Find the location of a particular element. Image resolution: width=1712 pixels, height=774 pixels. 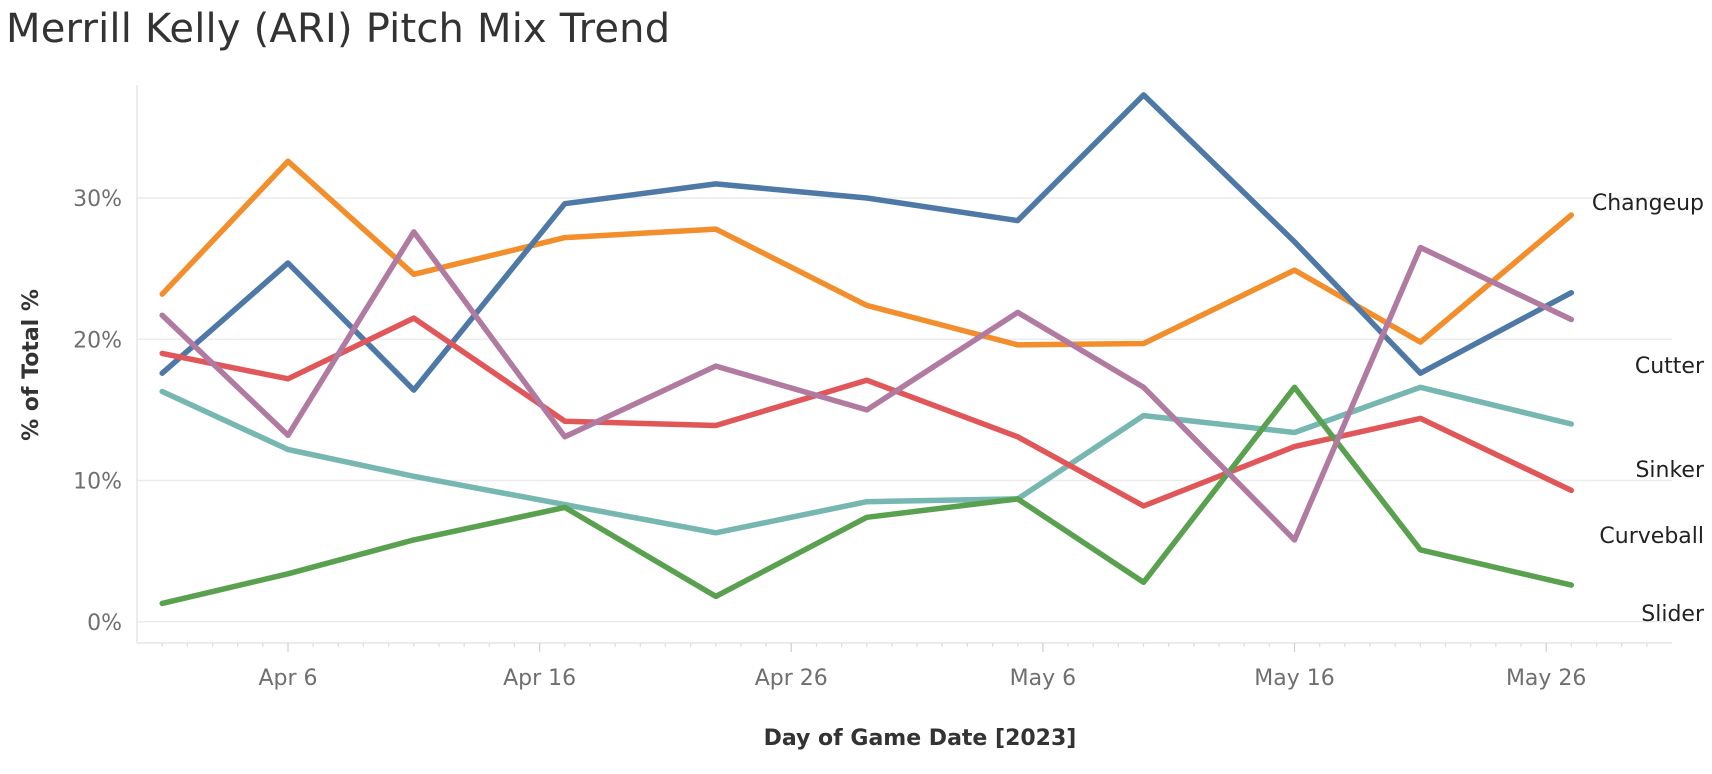

x-axis-title: Day of Game Date [2023] is located at coordinates (920, 738).